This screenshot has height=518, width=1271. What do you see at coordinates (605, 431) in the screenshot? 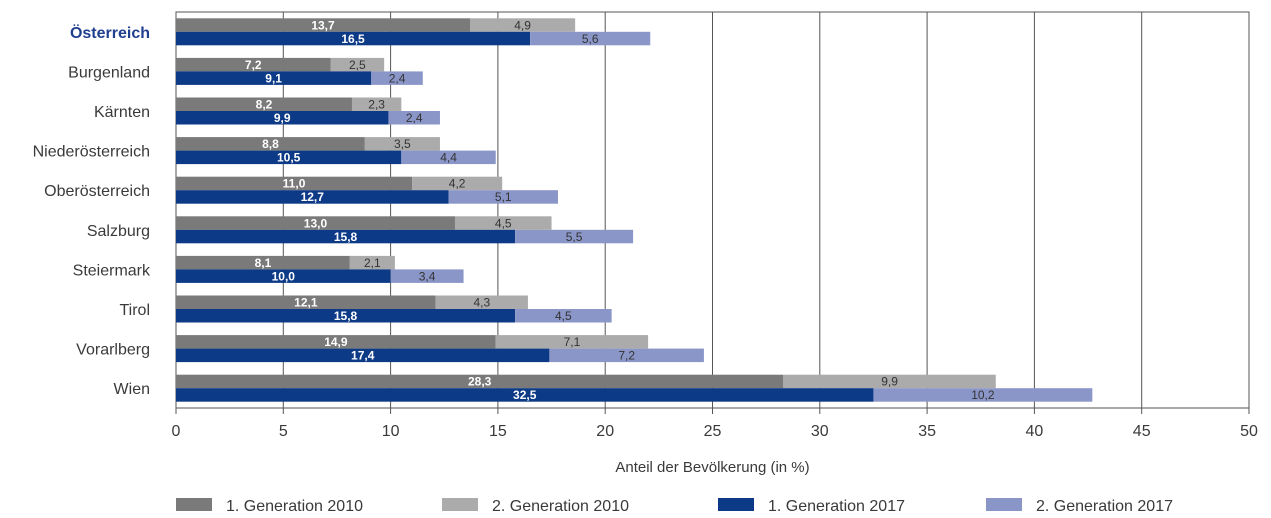
I see `x-tick-label: 20` at bounding box center [605, 431].